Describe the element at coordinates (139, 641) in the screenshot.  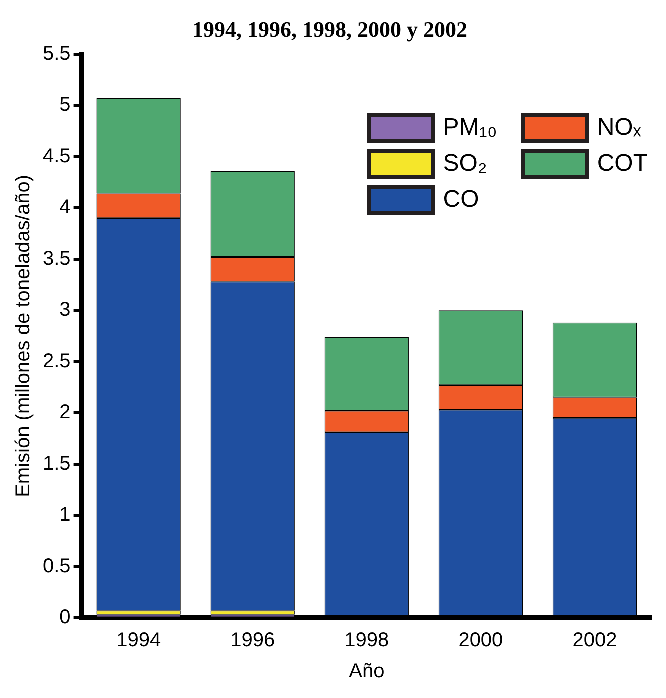
I see `x-tick-label: 1994` at that location.